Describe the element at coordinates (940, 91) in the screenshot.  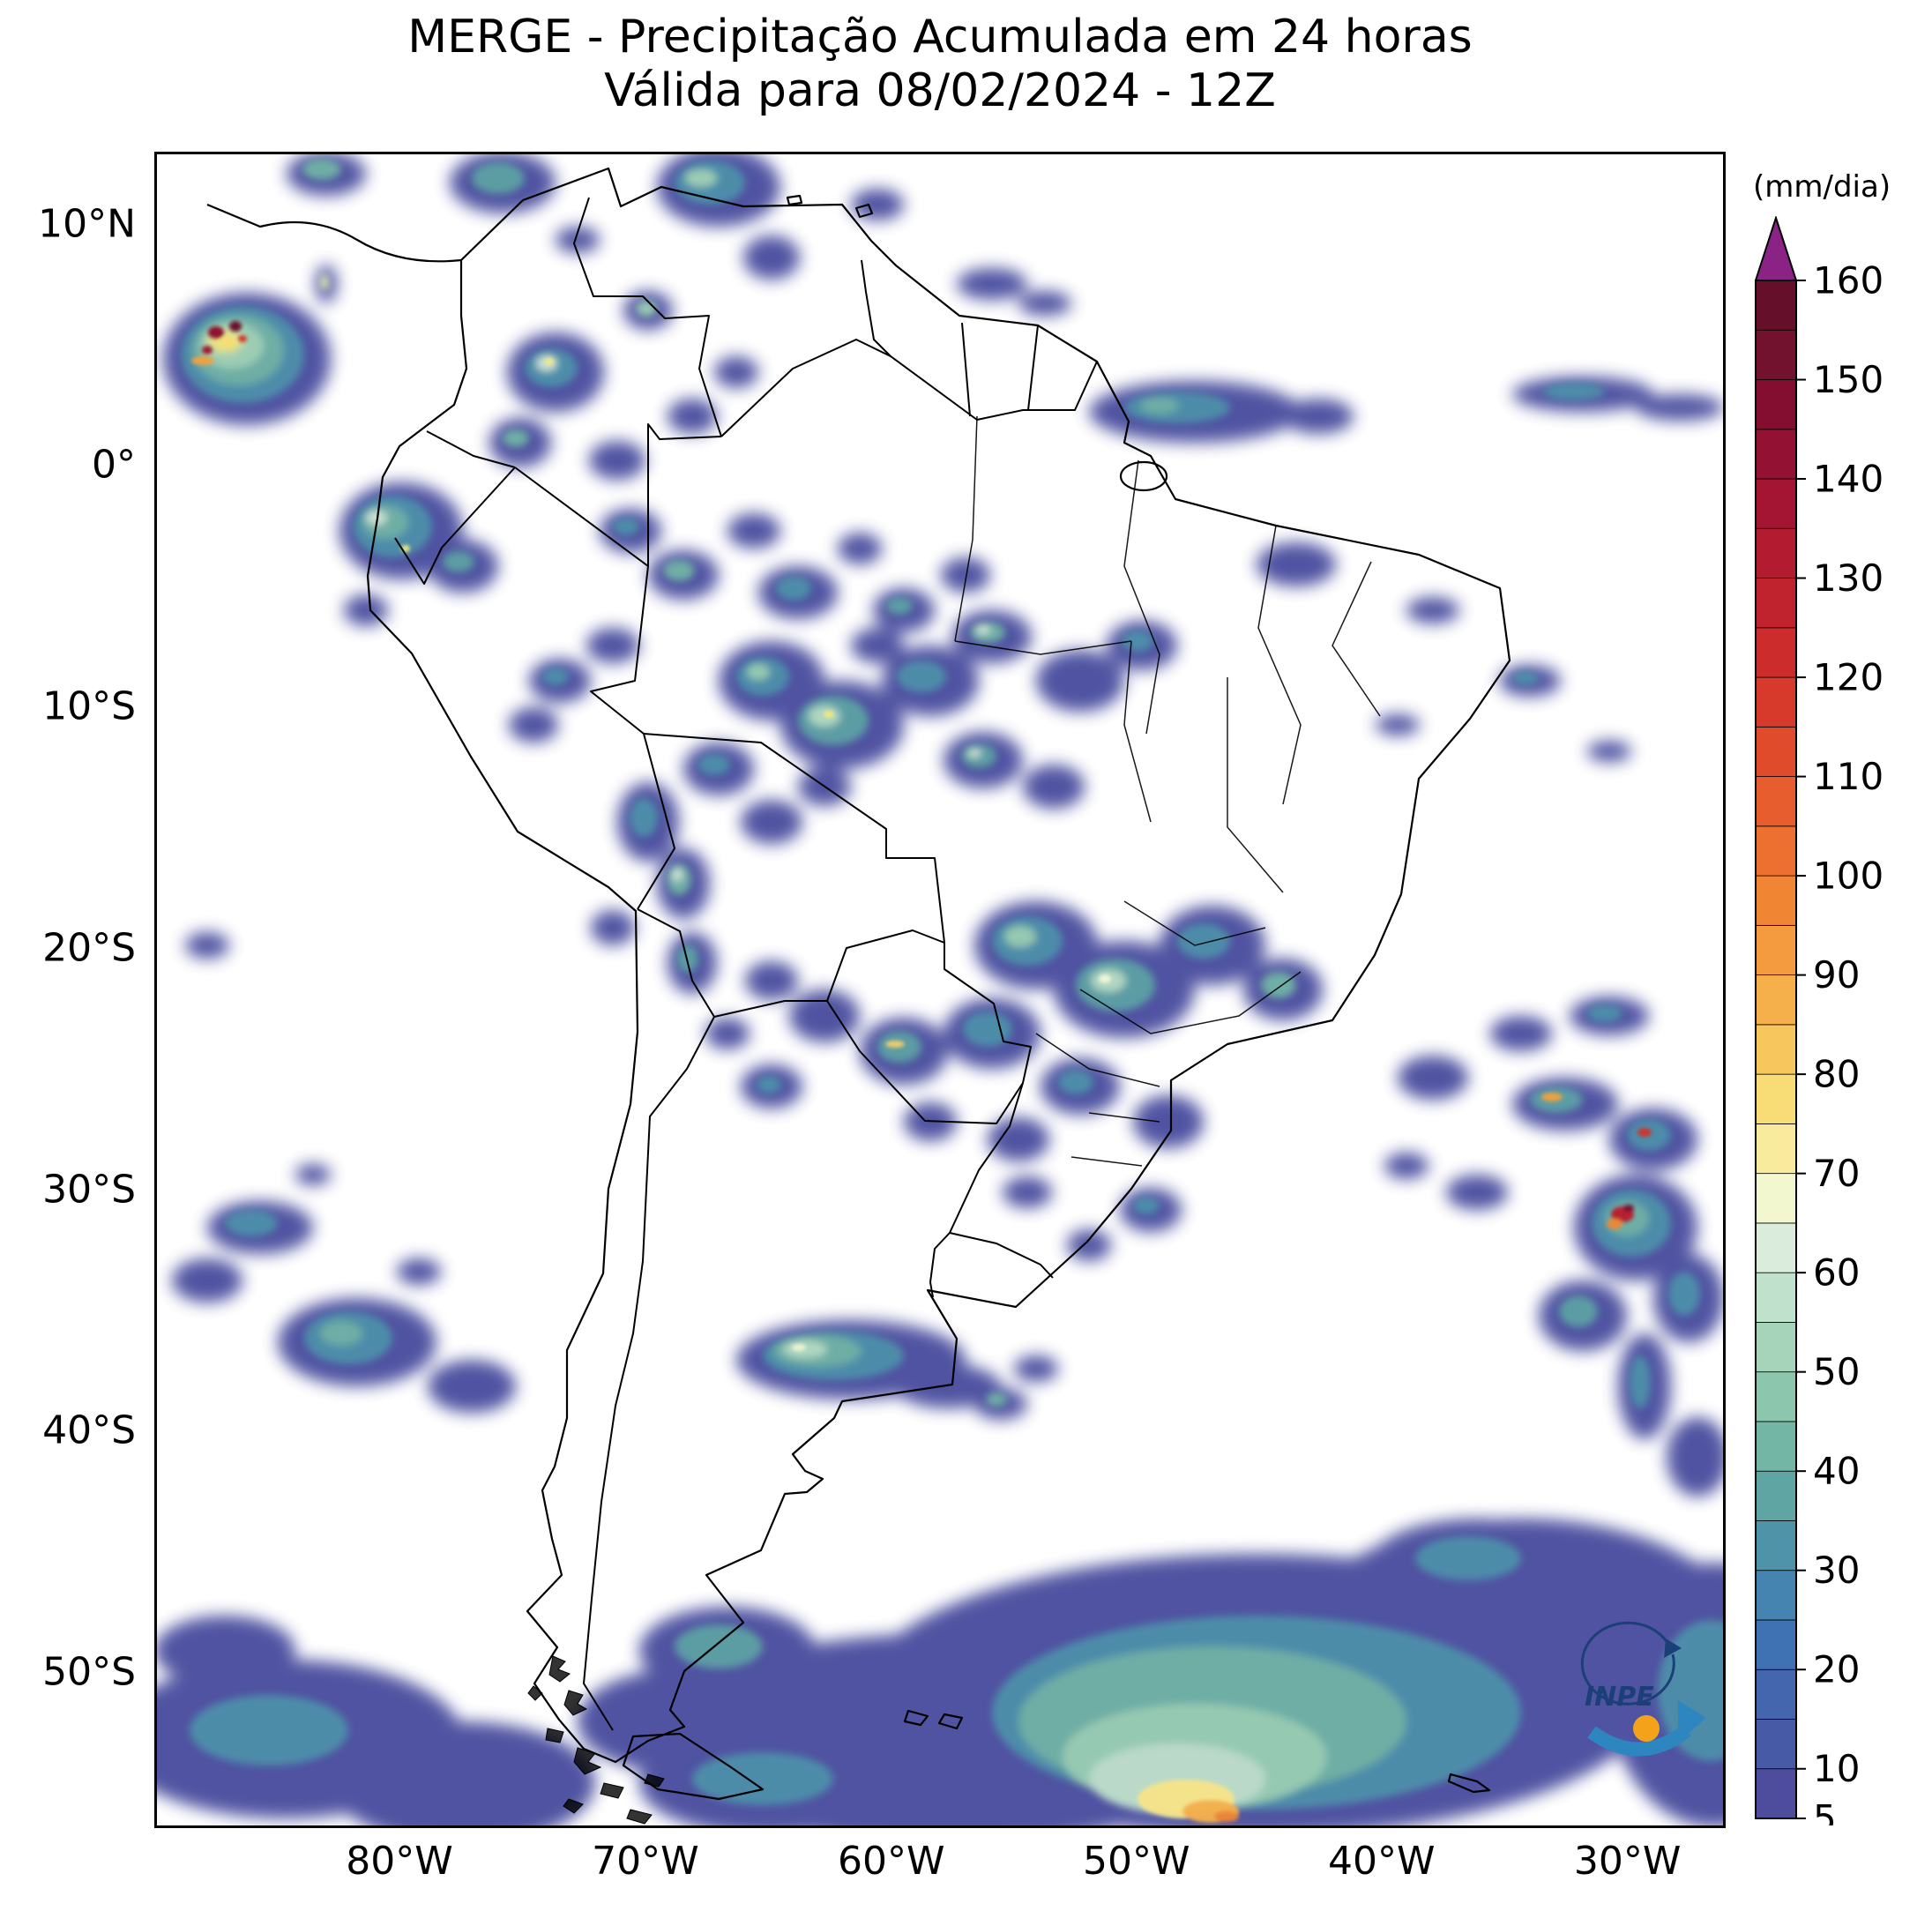
I see `chart-title-line2: Válida para 08/02/2024 - 12Z` at that location.